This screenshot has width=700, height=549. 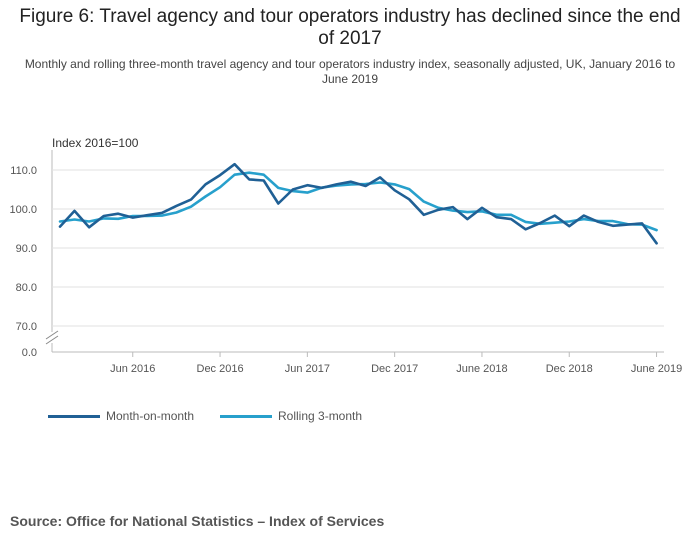 What do you see at coordinates (481, 369) in the screenshot?
I see `x-tick-label: June 2018` at bounding box center [481, 369].